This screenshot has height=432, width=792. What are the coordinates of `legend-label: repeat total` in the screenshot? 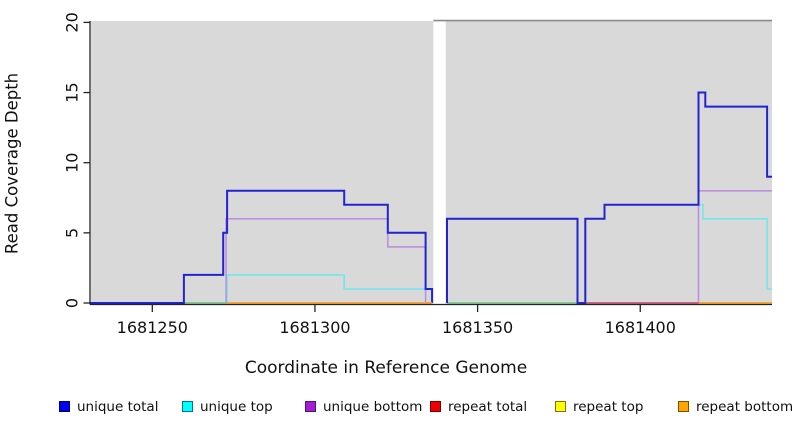 It's located at (488, 407).